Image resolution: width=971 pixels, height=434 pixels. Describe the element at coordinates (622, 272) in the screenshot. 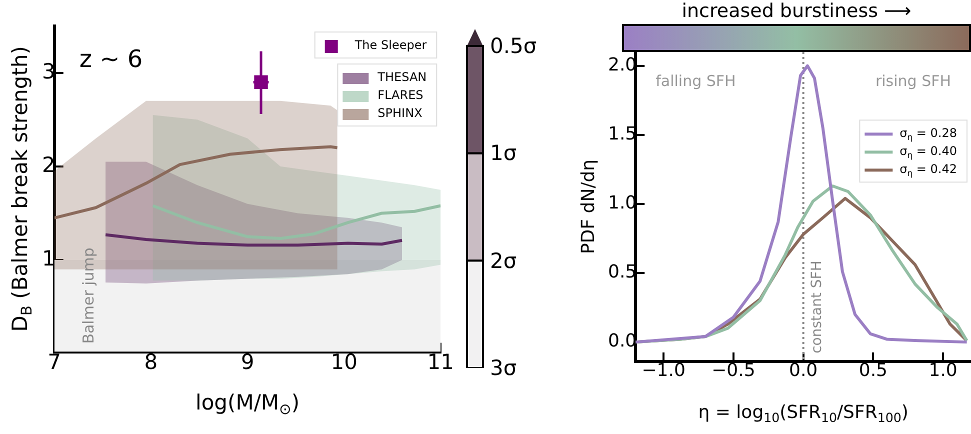

I see `y-tick-label: 0.5` at that location.